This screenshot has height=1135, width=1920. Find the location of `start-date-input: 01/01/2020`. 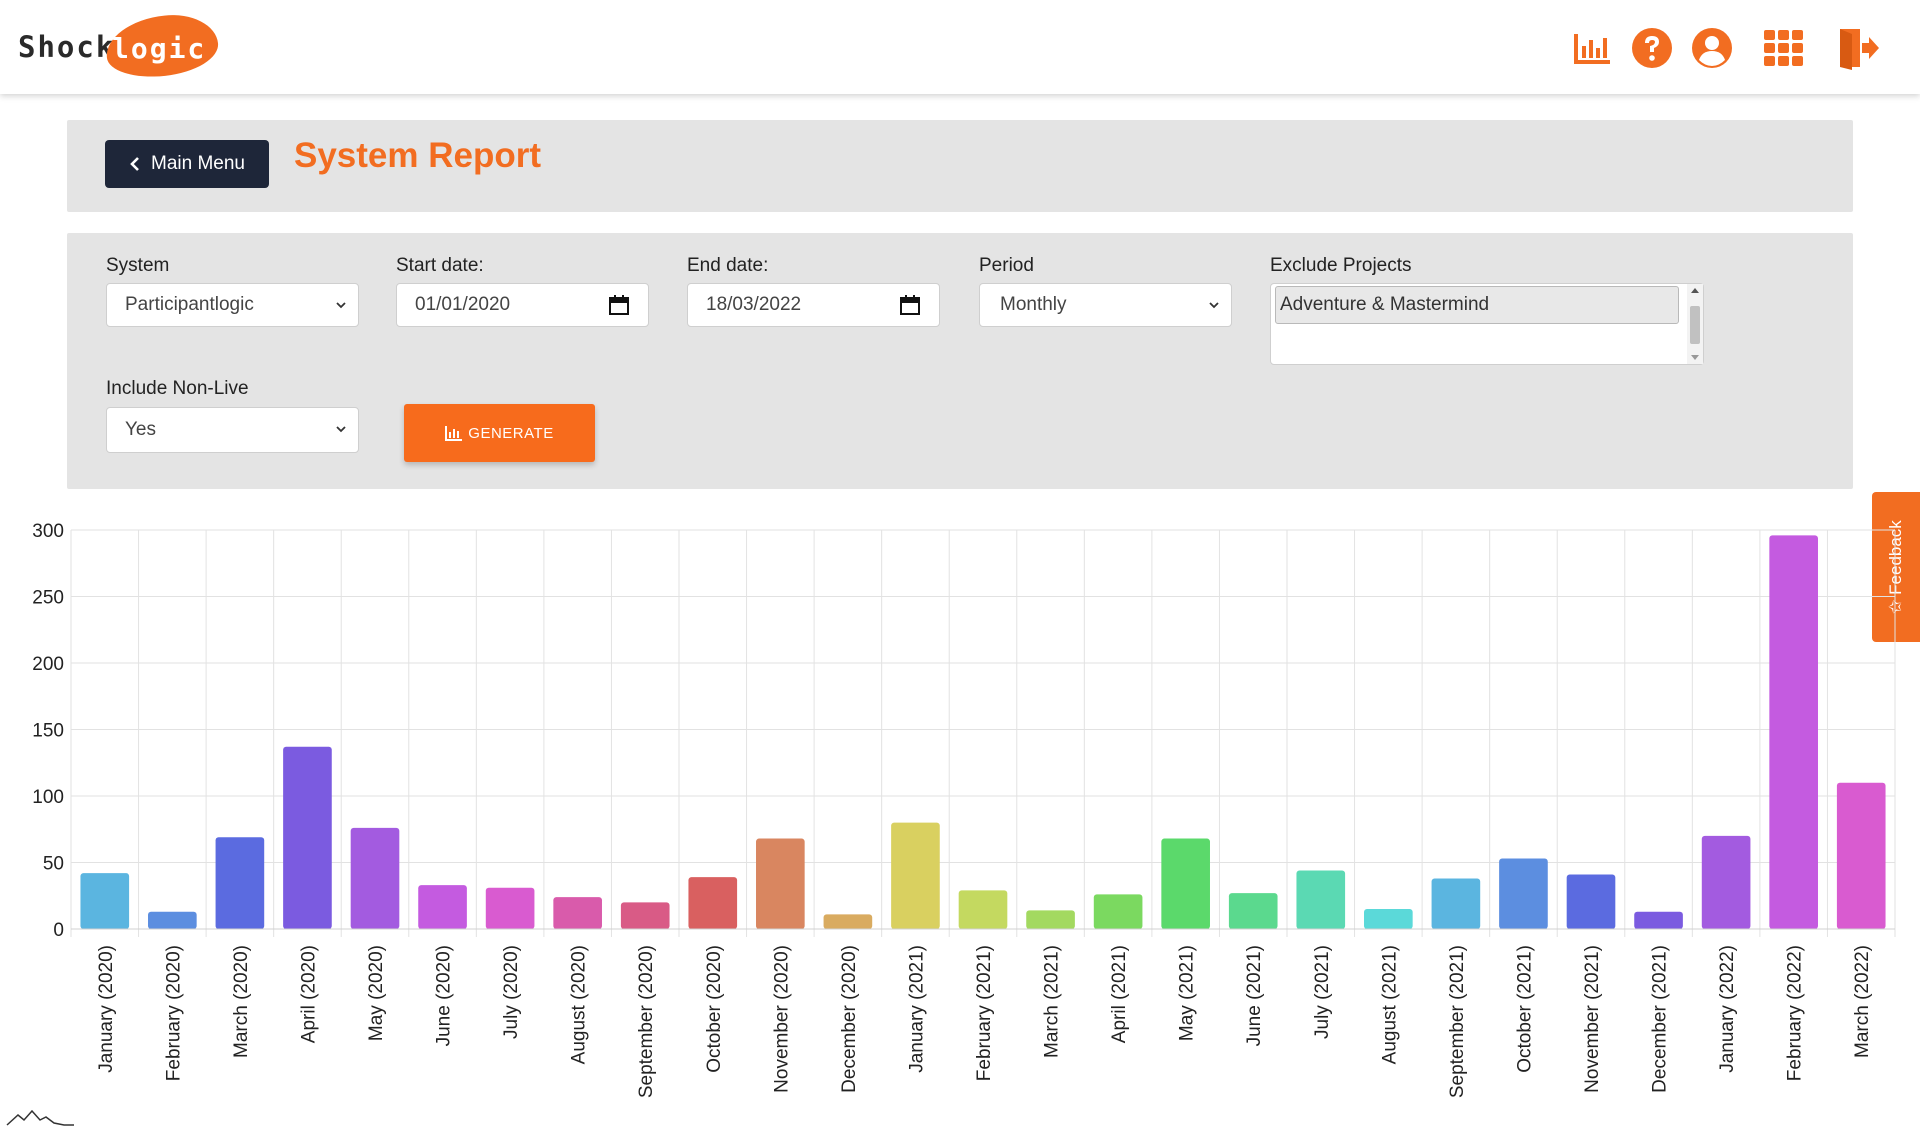

start-date-input: 01/01/2020 is located at coordinates (522, 305).